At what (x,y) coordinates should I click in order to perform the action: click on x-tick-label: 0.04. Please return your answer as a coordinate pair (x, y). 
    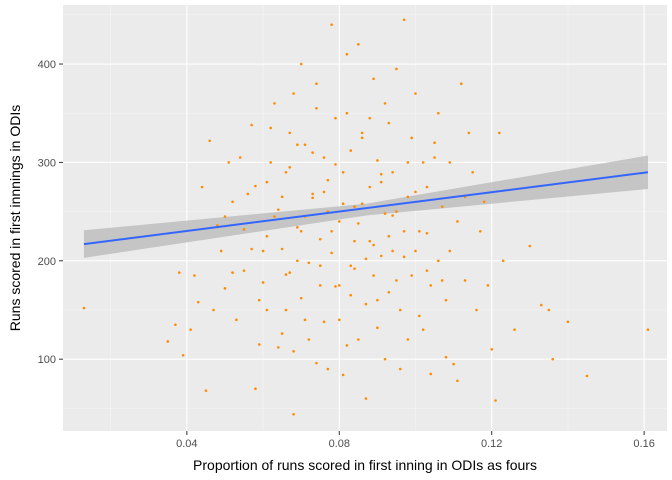
    Looking at the image, I should click on (186, 444).